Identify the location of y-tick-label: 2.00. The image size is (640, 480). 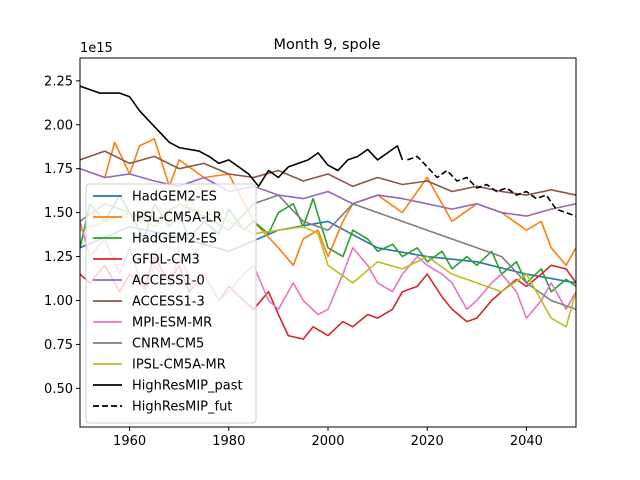
(58, 125).